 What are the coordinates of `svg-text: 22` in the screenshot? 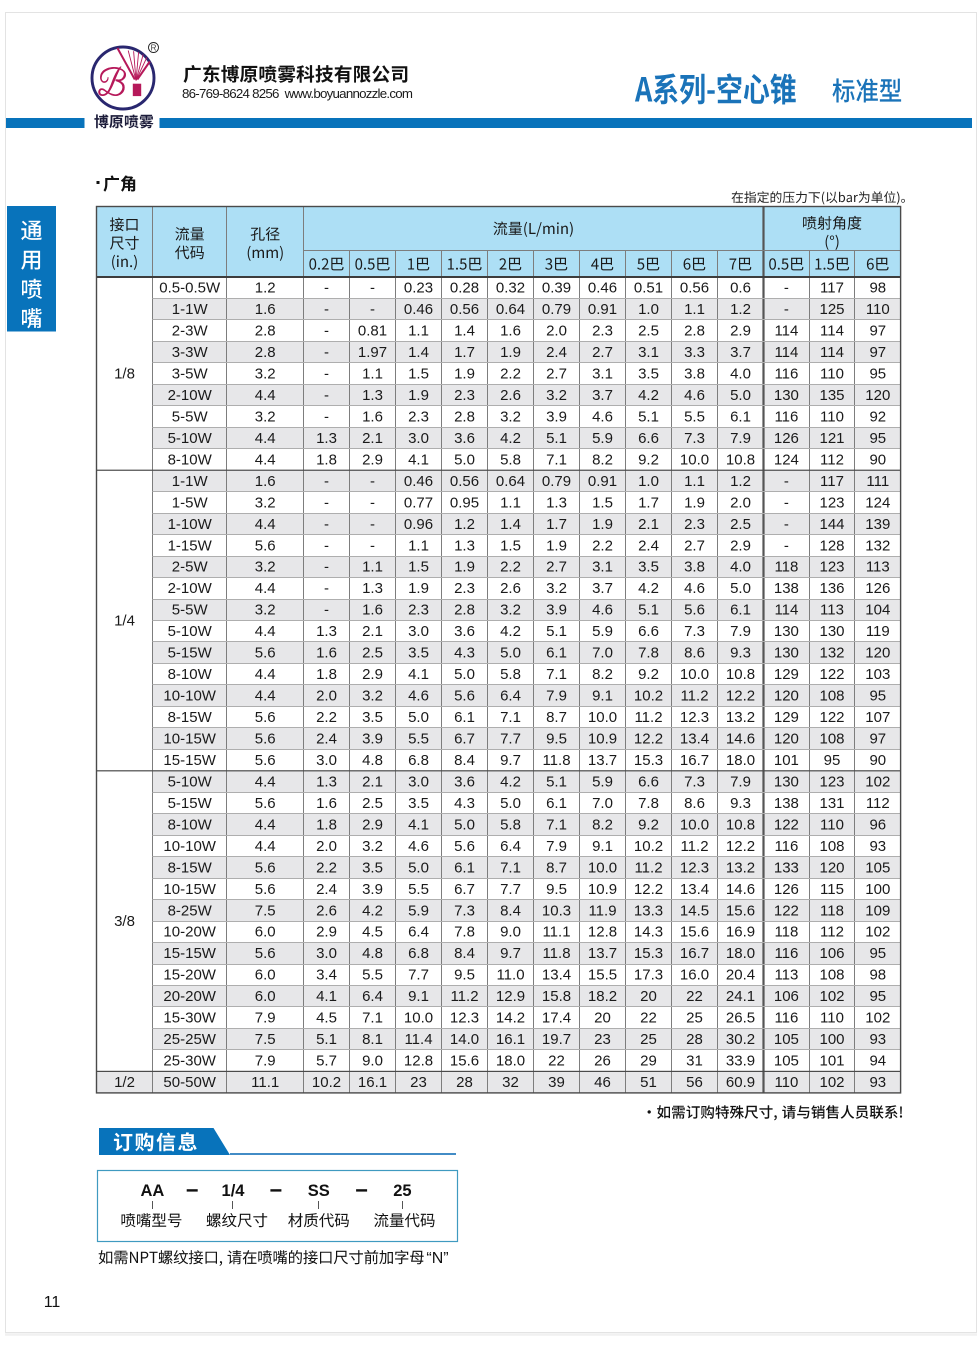 It's located at (556, 1061).